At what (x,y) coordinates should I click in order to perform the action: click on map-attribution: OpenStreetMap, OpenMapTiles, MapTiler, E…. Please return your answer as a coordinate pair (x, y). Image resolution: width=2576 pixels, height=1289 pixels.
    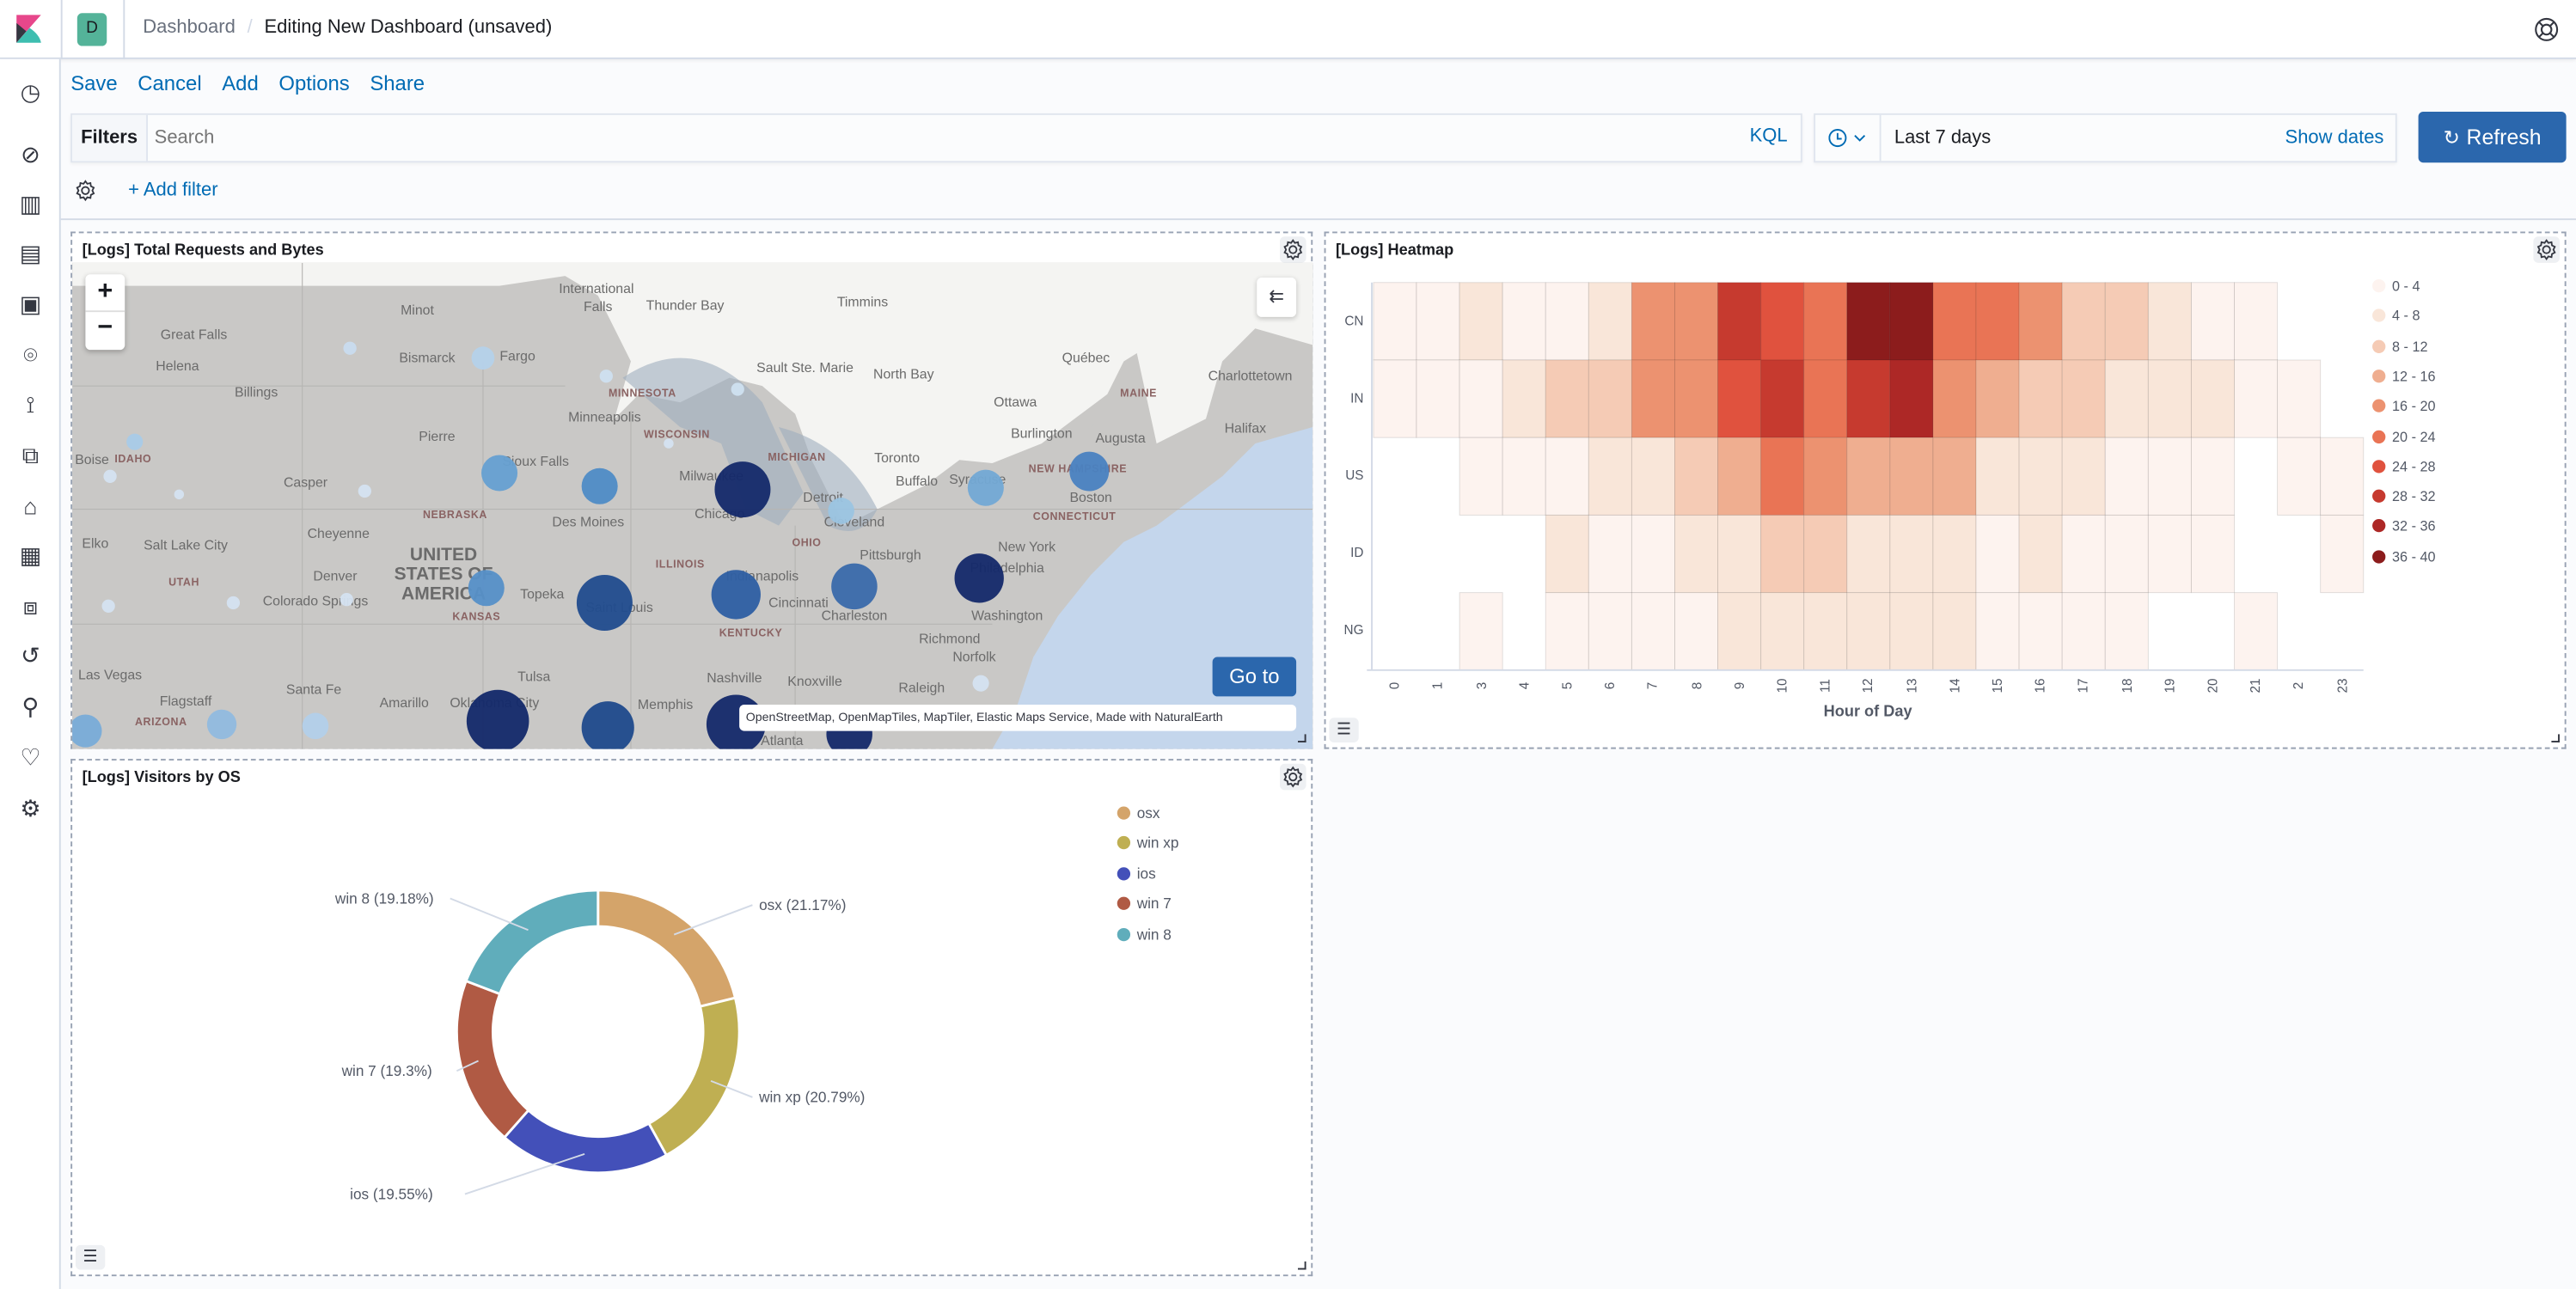
    Looking at the image, I should click on (1018, 717).